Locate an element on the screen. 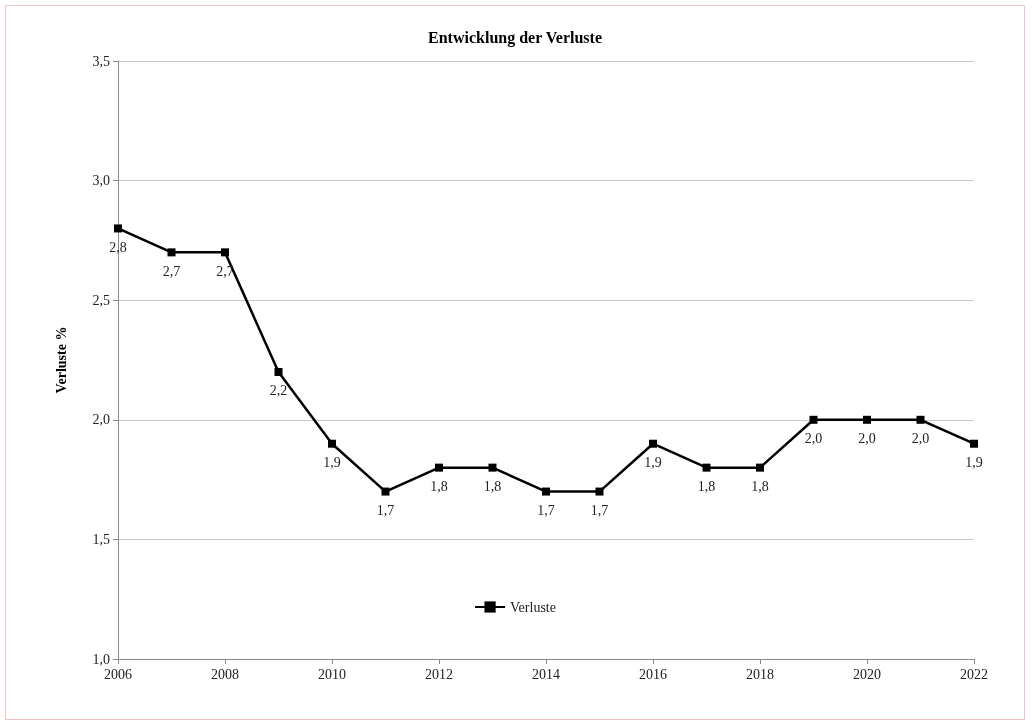  y-tick-label: 1,5 is located at coordinates (101, 539).